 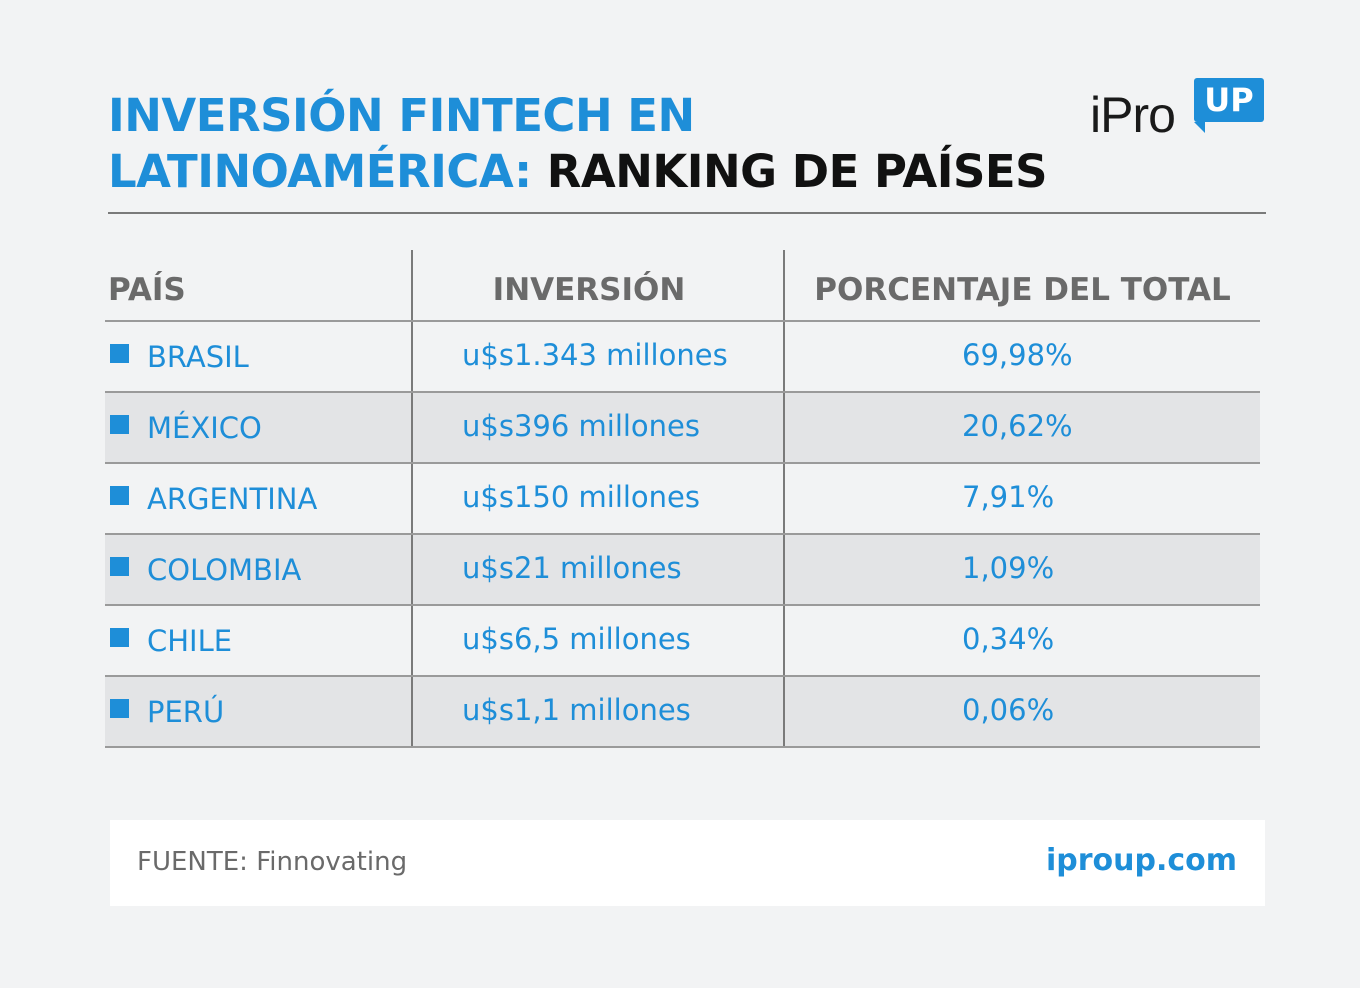 I want to click on country-name: CHILE, so click(x=190, y=640).